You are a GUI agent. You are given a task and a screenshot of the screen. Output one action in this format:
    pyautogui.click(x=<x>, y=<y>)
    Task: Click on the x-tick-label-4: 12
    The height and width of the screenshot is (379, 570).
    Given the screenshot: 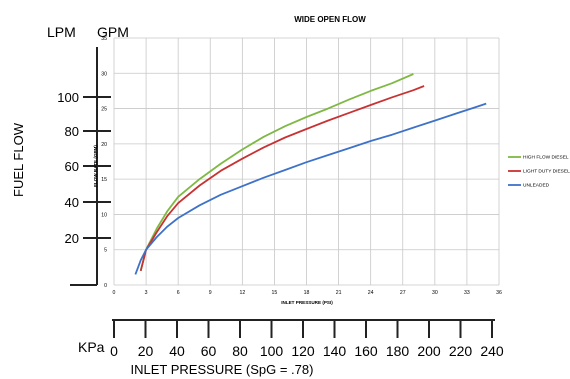 What is the action you would take?
    pyautogui.click(x=242, y=293)
    